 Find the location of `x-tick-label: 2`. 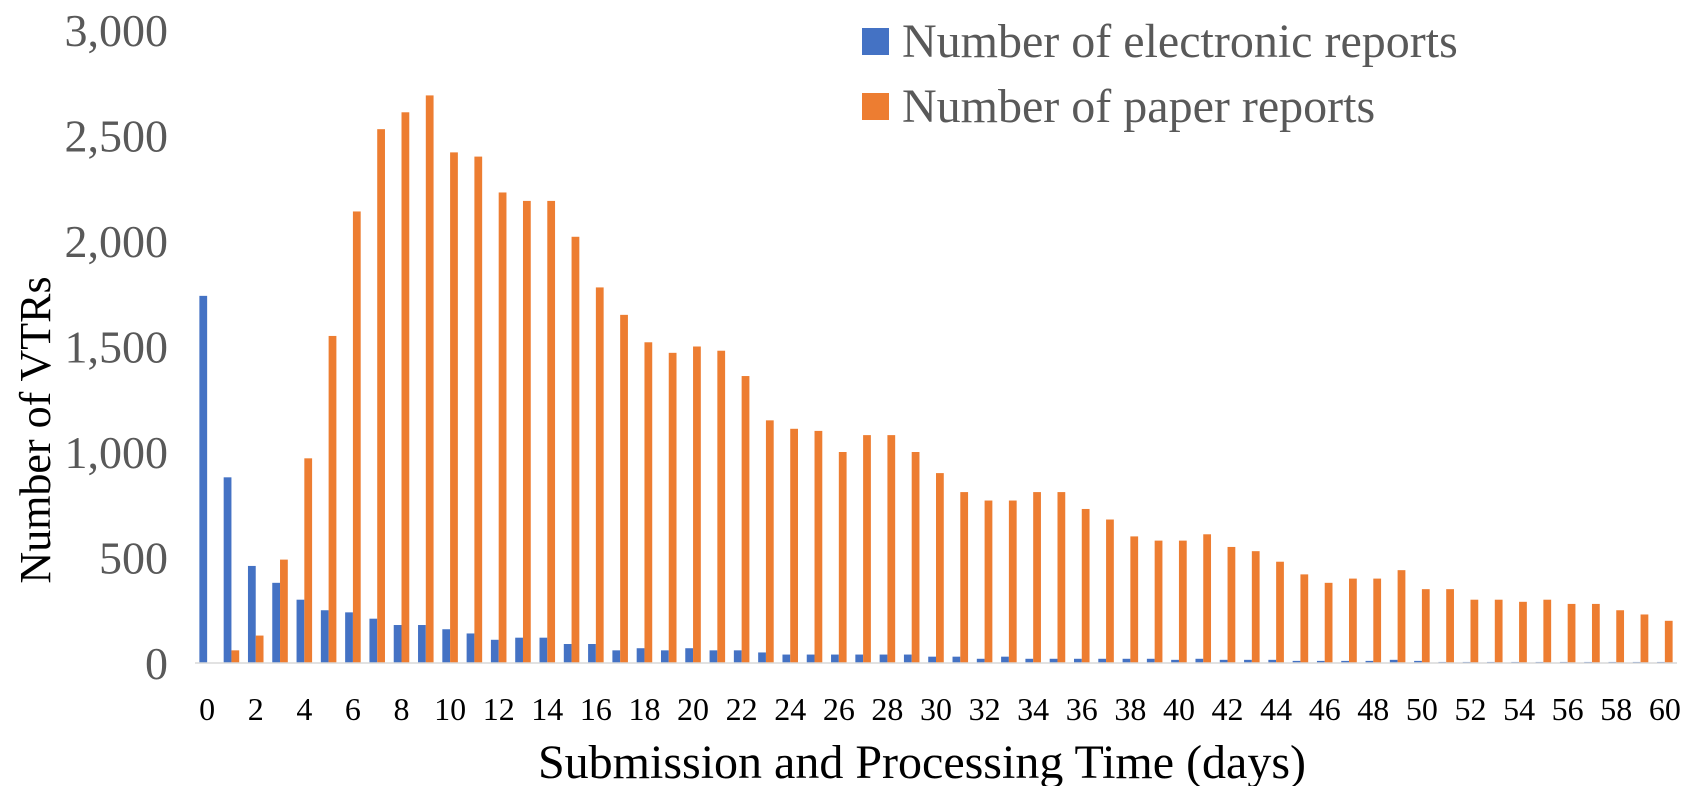

x-tick-label: 2 is located at coordinates (256, 709).